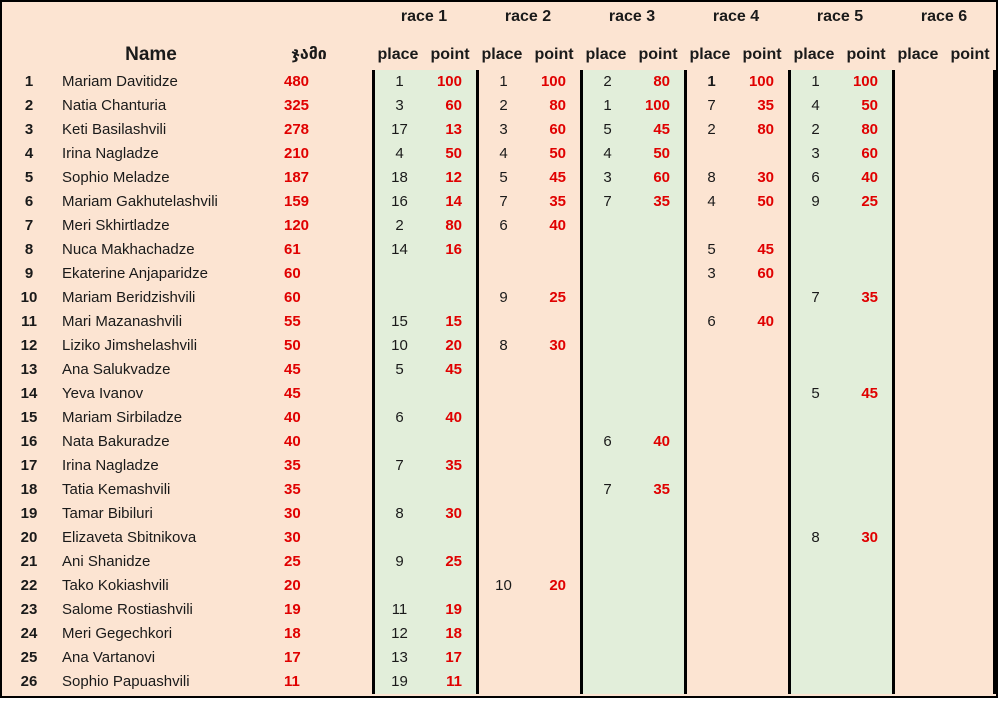 This screenshot has width=1000, height=704. I want to click on rank-cell: 10, so click(29, 297).